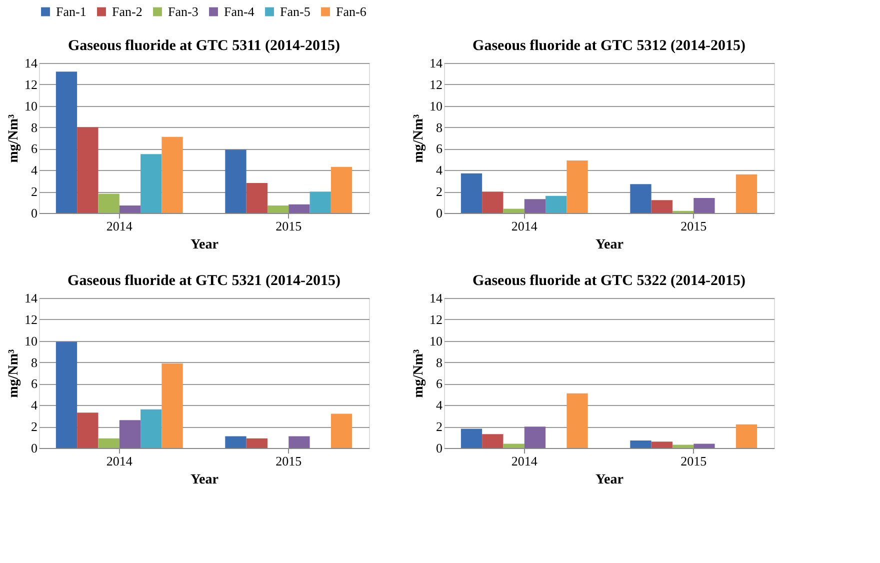  Describe the element at coordinates (609, 281) in the screenshot. I see `chart-title: Gaseous fluoride at GTC 5322 (2014-2015)` at that location.